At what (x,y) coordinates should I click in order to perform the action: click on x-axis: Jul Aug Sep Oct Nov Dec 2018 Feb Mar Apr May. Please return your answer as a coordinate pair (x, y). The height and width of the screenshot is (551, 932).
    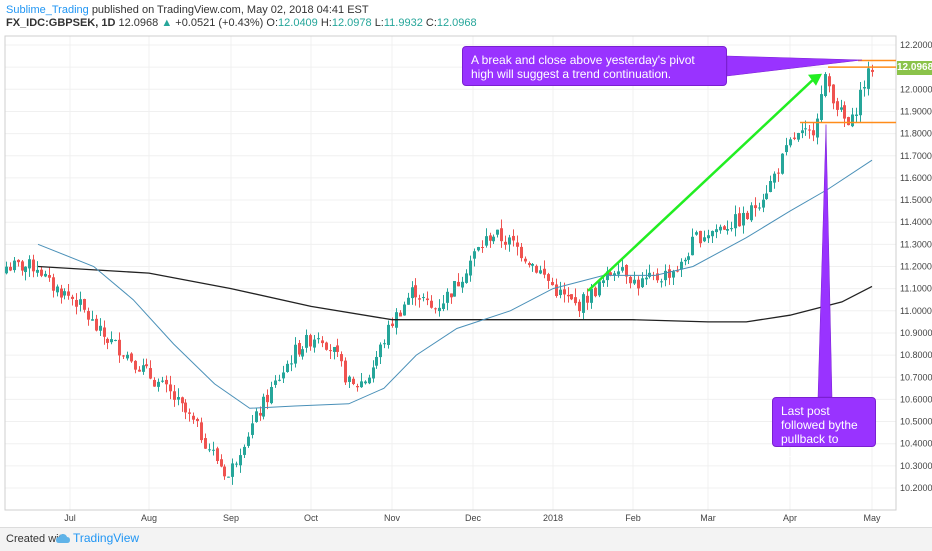
    Looking at the image, I should click on (472, 518).